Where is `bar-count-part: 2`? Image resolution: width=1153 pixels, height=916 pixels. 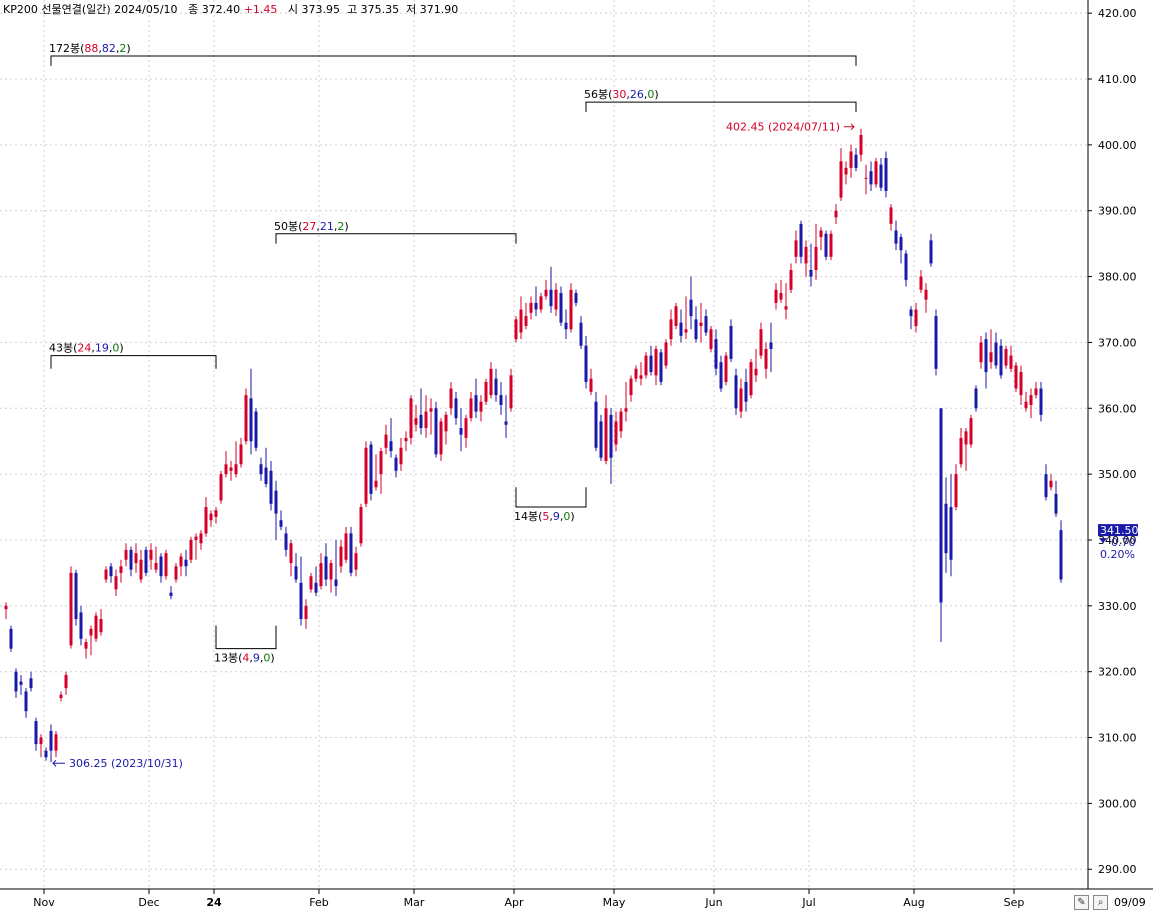
bar-count-part: 2 is located at coordinates (122, 48).